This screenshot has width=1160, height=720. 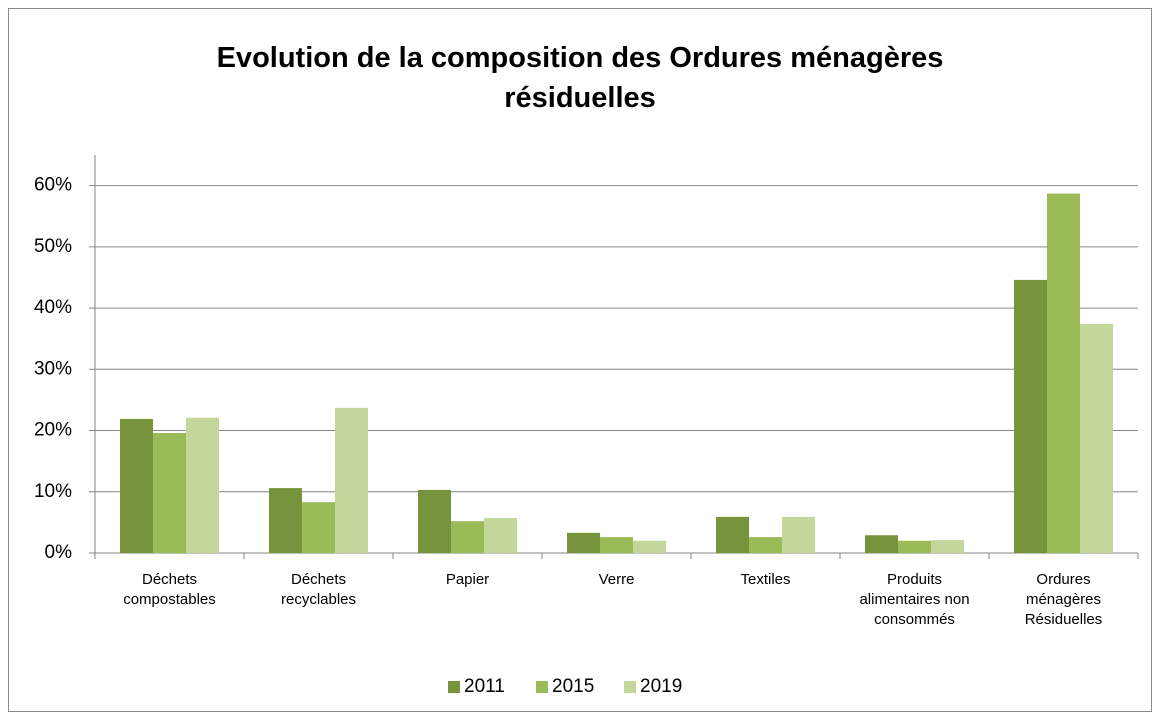 What do you see at coordinates (169, 589) in the screenshot?
I see `x-tick-label: Déchets compostables` at bounding box center [169, 589].